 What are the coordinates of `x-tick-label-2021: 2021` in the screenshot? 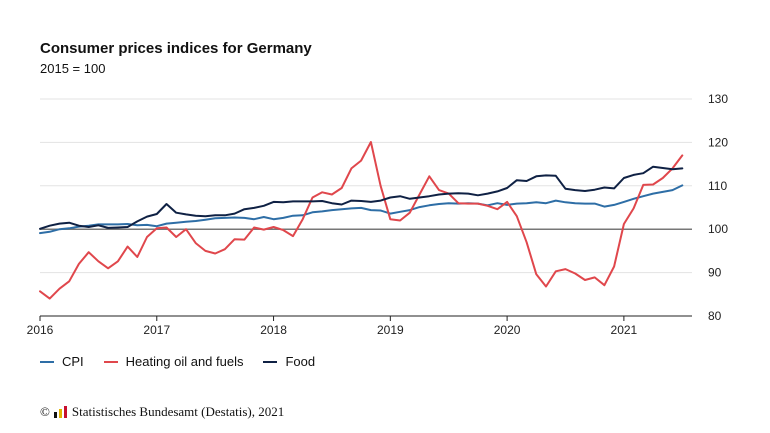 It's located at (624, 330).